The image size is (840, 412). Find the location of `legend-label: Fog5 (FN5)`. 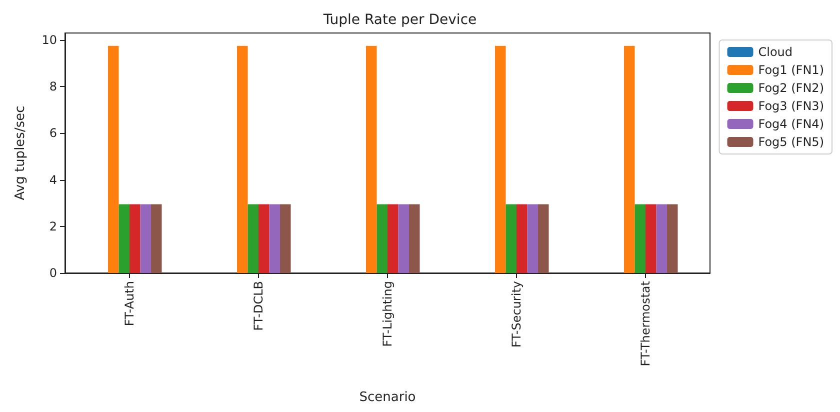

legend-label: Fog5 (FN5) is located at coordinates (791, 142).